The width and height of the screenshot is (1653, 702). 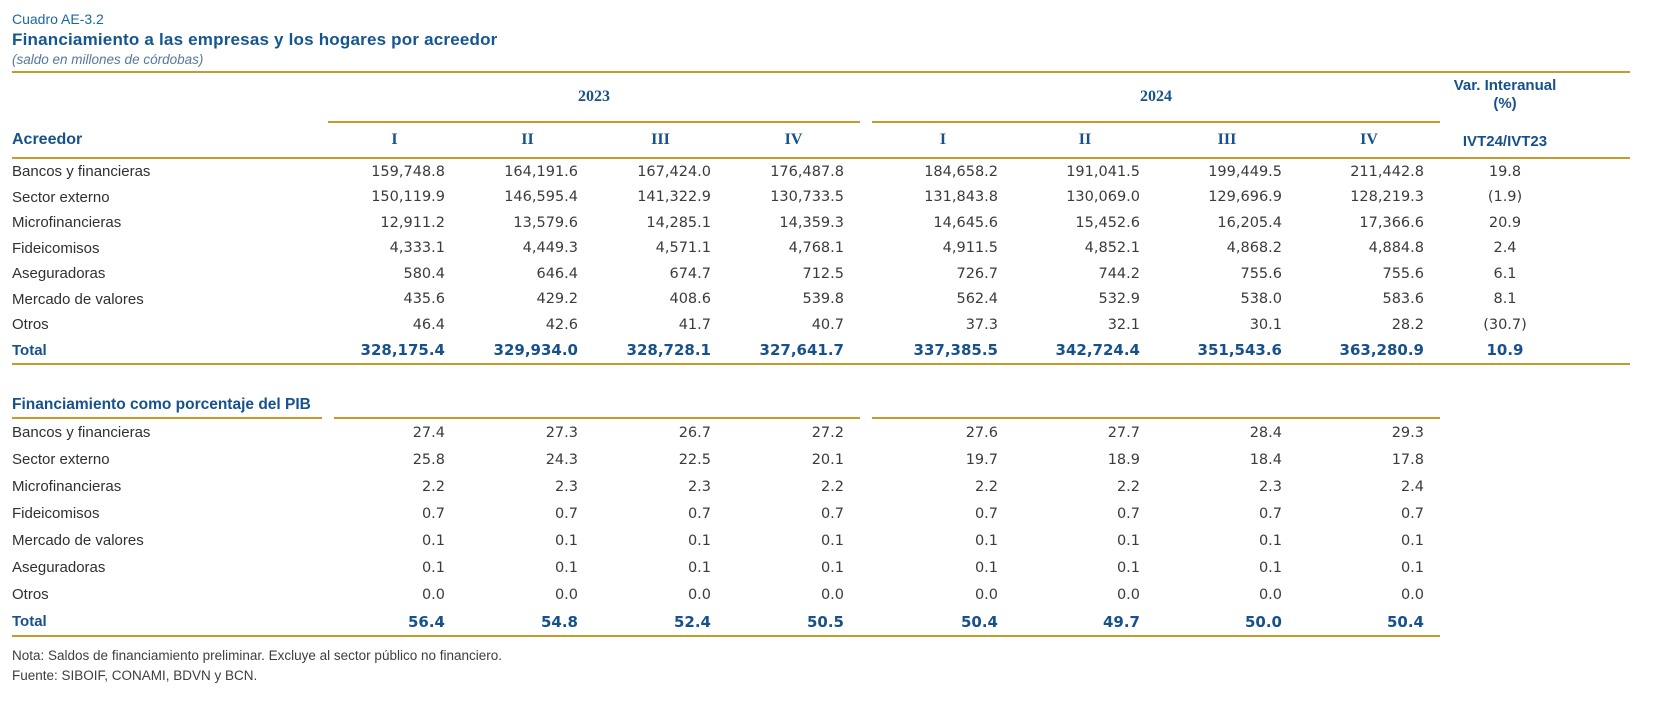 What do you see at coordinates (30, 594) in the screenshot?
I see `row-label: Otros` at bounding box center [30, 594].